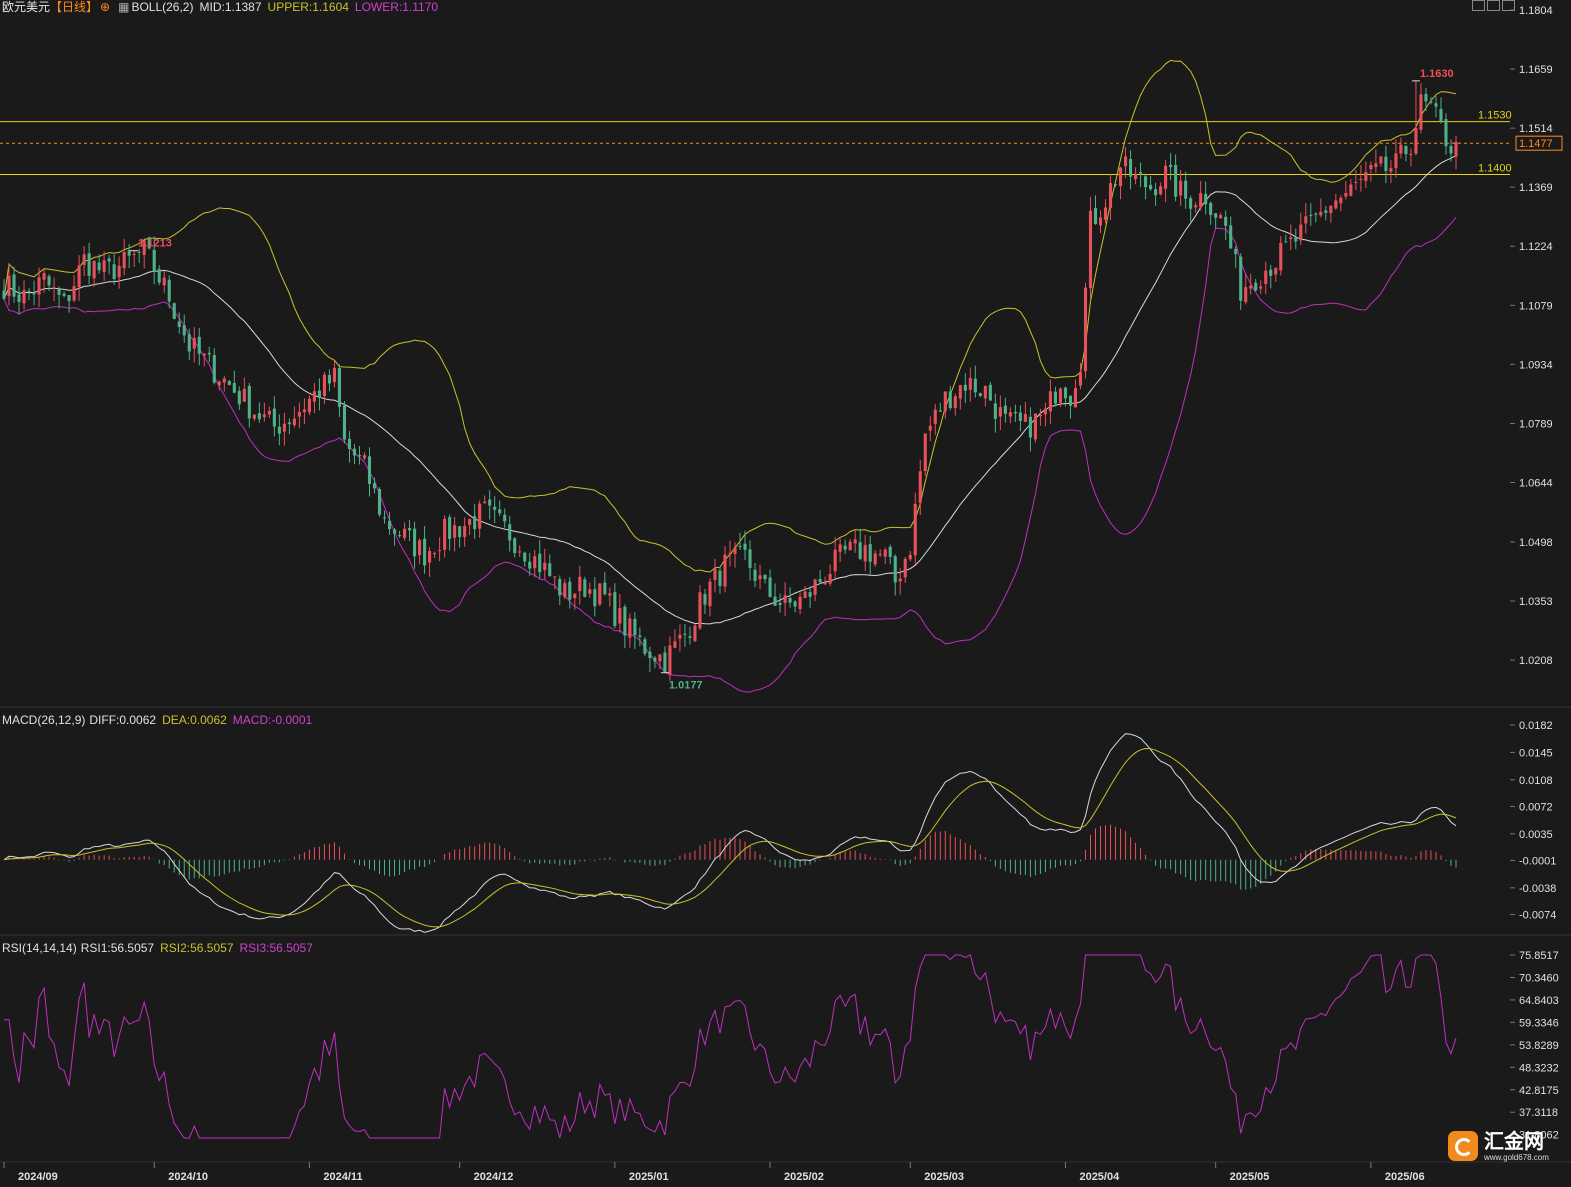  Describe the element at coordinates (1539, 1136) in the screenshot. I see `rsi-tick-label-8: 31.8062` at that location.